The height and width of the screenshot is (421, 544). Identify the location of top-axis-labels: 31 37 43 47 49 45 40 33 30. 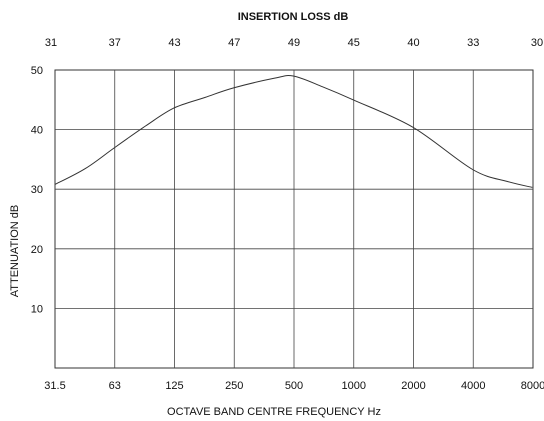
(294, 43).